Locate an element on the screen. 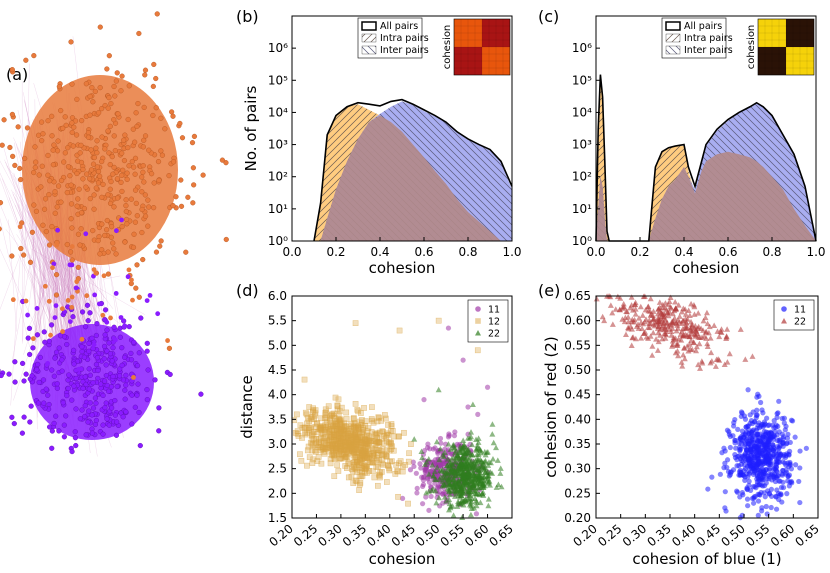 This screenshot has width=830, height=573. y-tick-label: 10⁴ is located at coordinates (582, 112).